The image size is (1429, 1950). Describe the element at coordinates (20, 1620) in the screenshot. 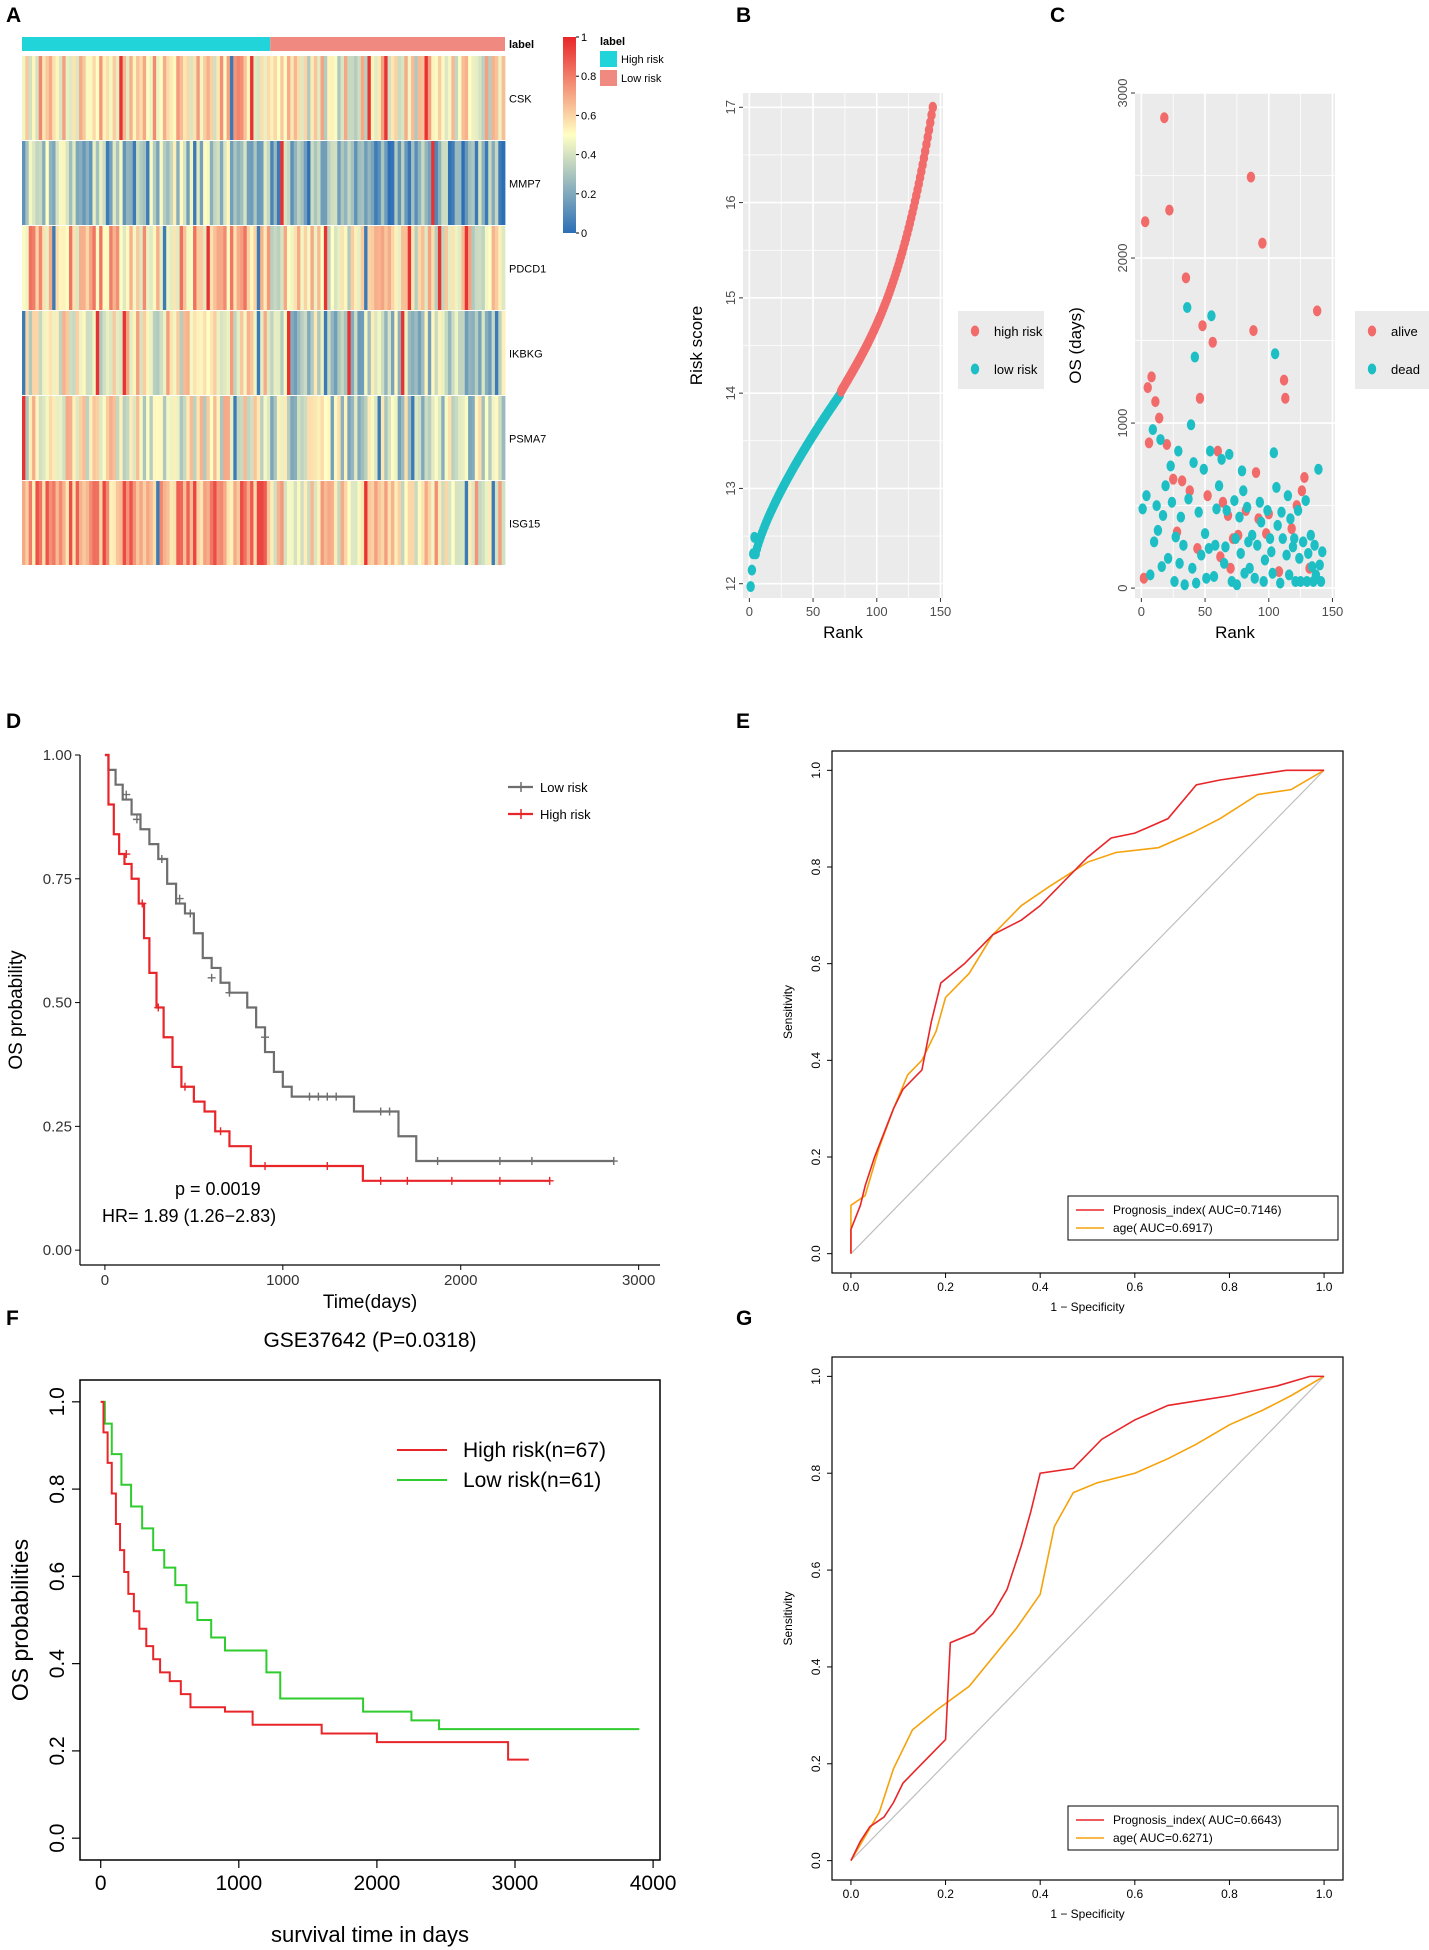

I see `y-axis-title: OS probabilities` at that location.